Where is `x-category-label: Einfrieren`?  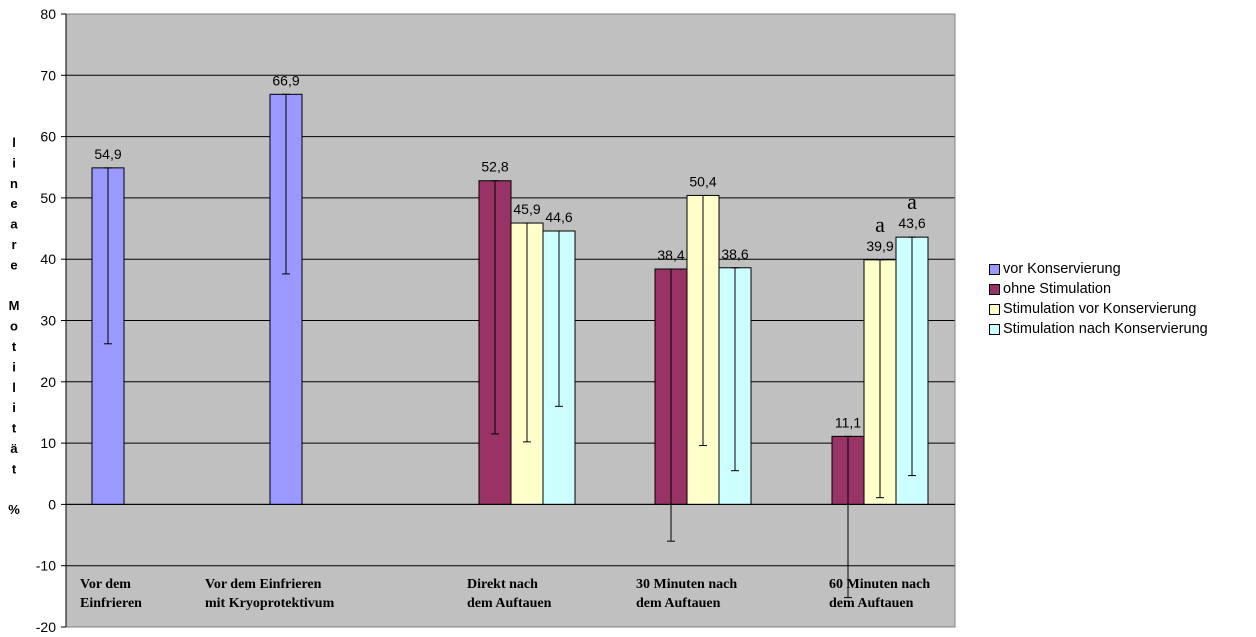
x-category-label: Einfrieren is located at coordinates (111, 603).